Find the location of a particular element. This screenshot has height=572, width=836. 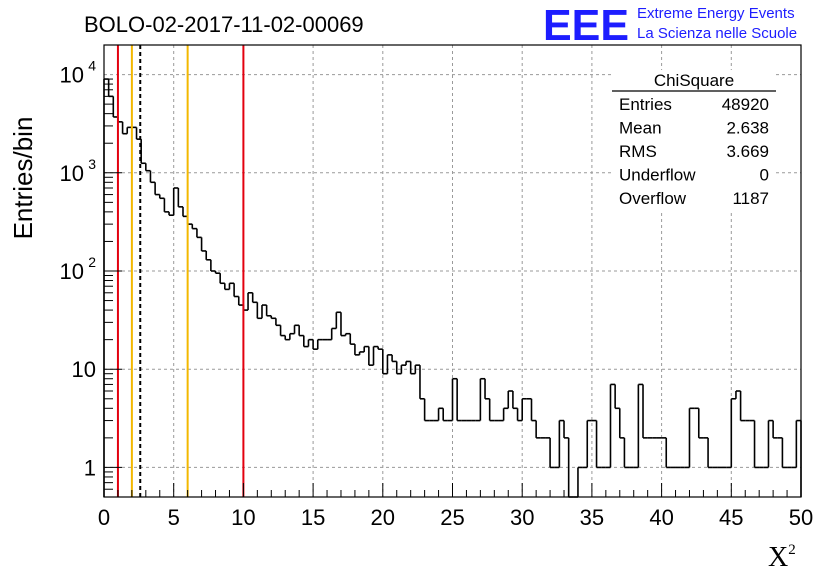

stats-row-label: RMS is located at coordinates (638, 151).